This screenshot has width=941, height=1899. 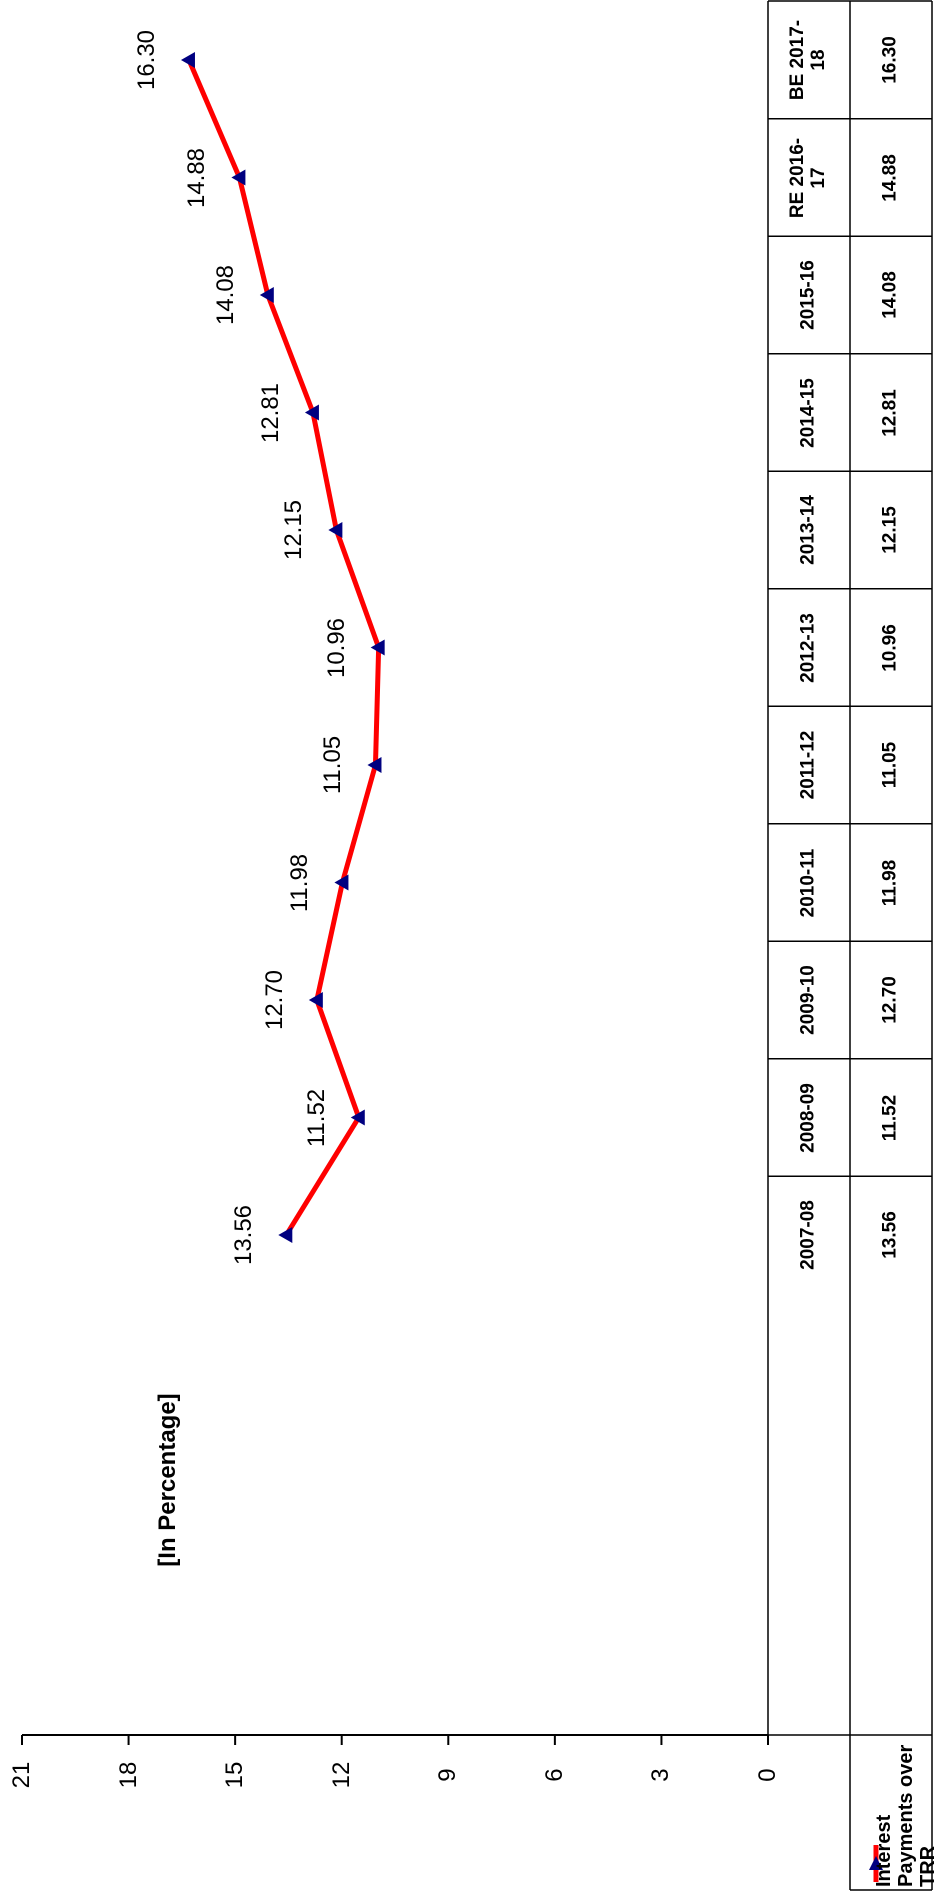 What do you see at coordinates (808, 177) in the screenshot?
I see `table-category: RE 2016-17` at bounding box center [808, 177].